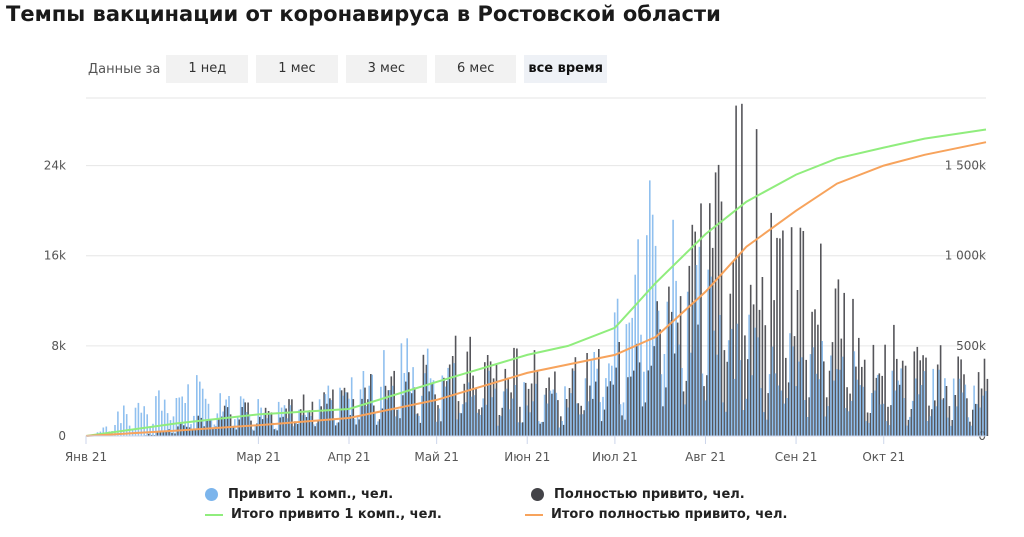  What do you see at coordinates (656, 514) in the screenshot?
I see `legend-item-full-total: Итого полностью привито, чел.` at bounding box center [656, 514].